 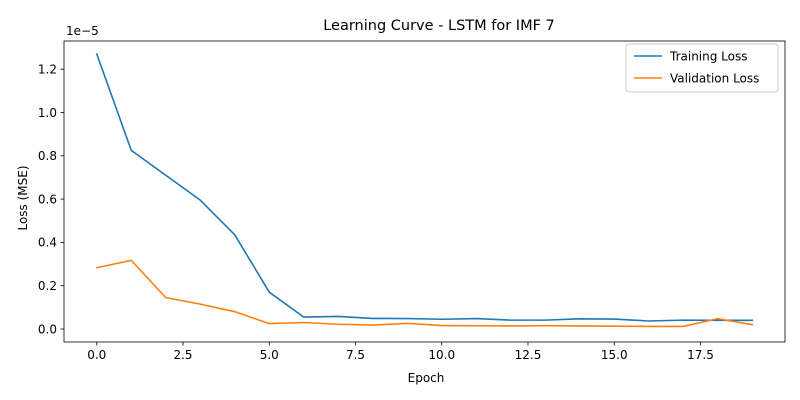 I want to click on x-tick-label: 10.0, so click(x=441, y=355).